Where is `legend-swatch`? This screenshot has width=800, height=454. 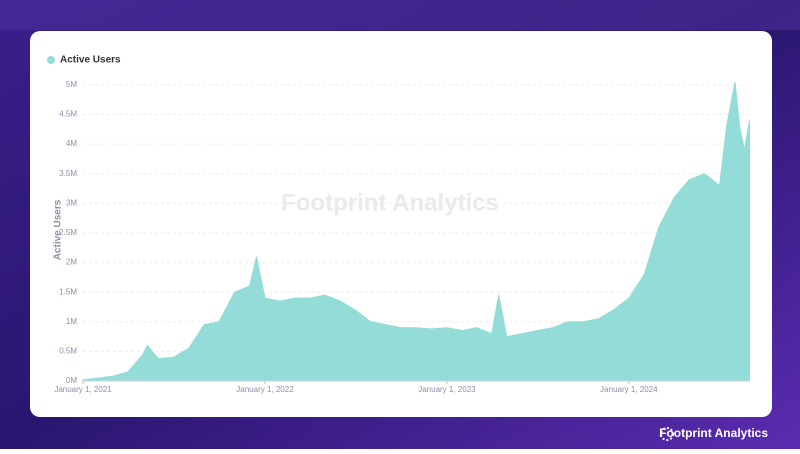
legend-swatch is located at coordinates (51, 60).